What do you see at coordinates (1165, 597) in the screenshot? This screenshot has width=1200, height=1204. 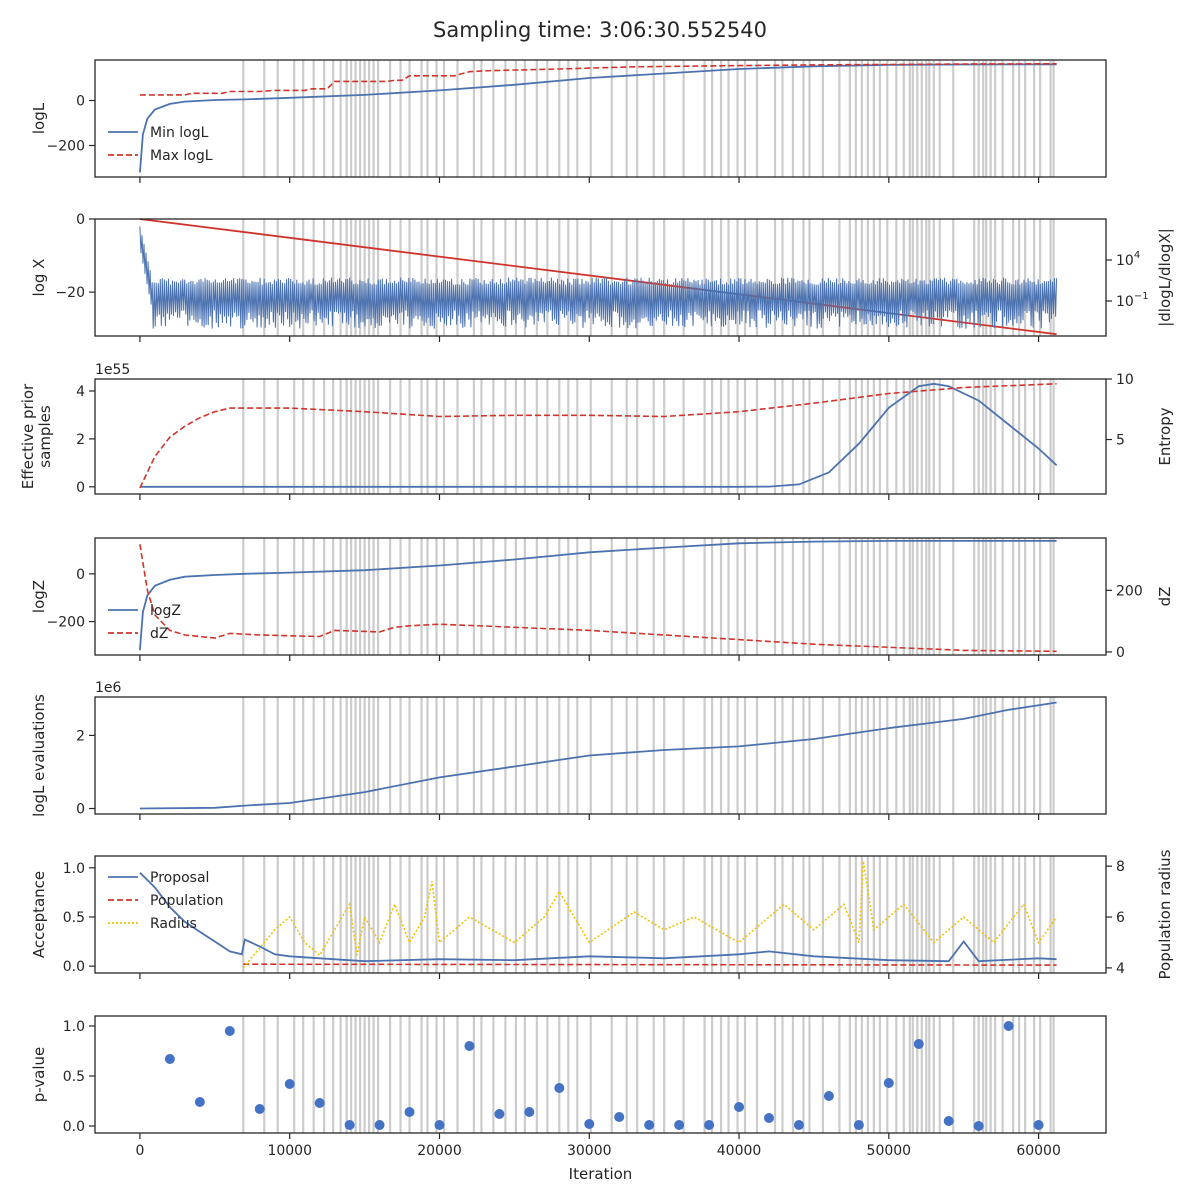 I see `y-axis-label-right: dZ` at bounding box center [1165, 597].